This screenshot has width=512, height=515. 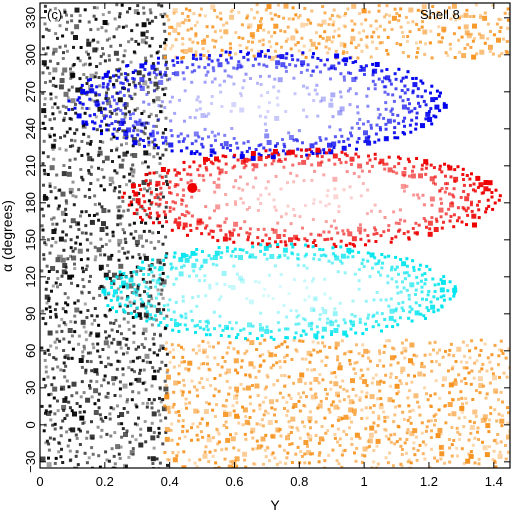 I want to click on data-points, so click(x=192, y=188).